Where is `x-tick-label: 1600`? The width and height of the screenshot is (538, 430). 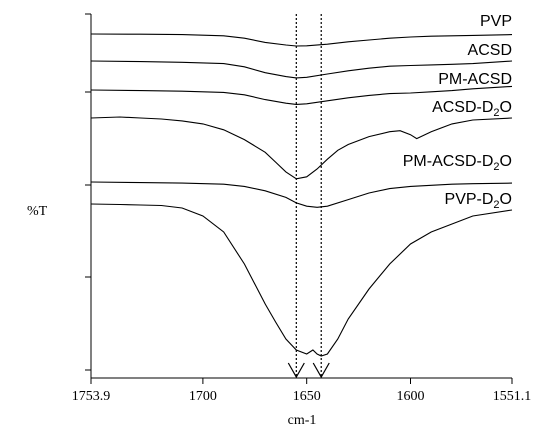 x-tick-label: 1600 is located at coordinates (410, 396).